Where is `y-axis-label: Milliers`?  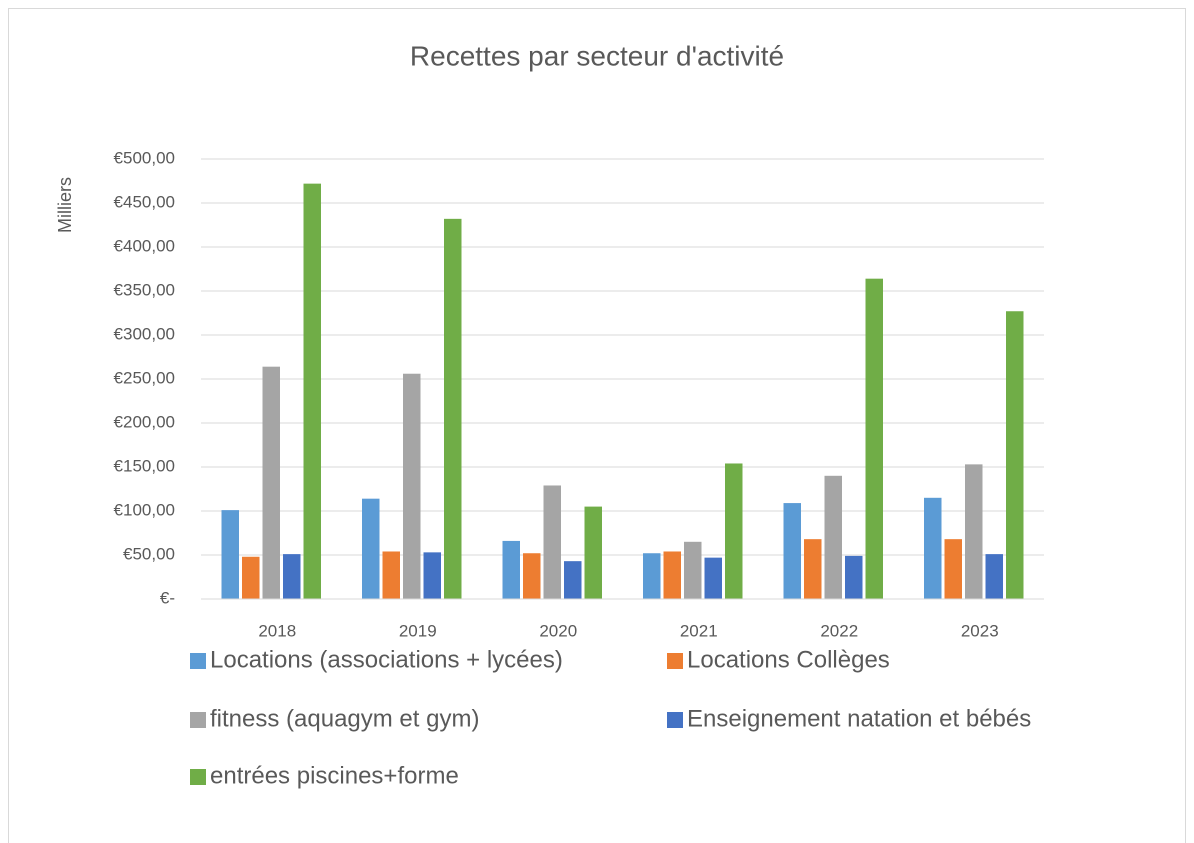 y-axis-label: Milliers is located at coordinates (65, 205).